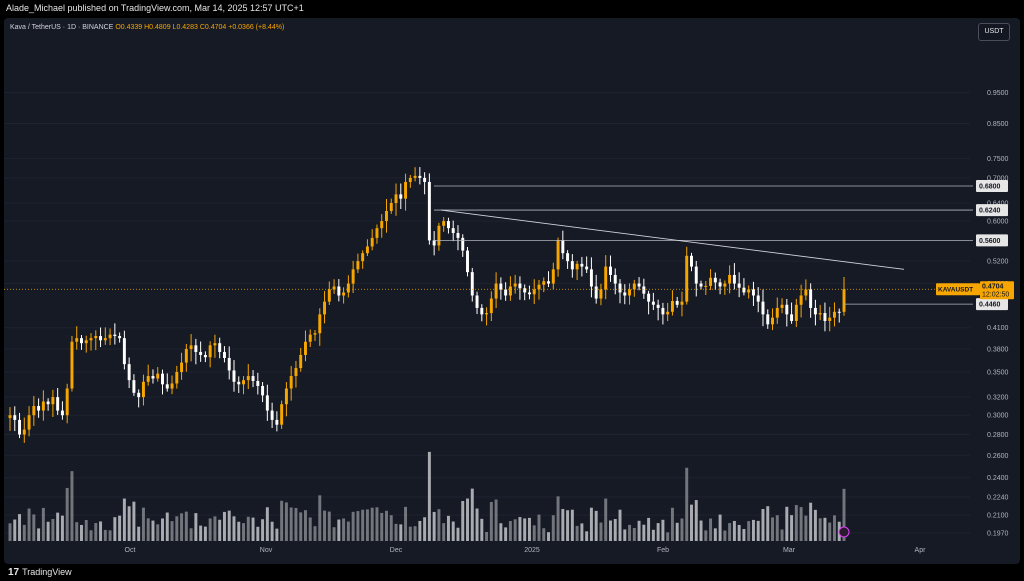 The width and height of the screenshot is (1024, 581). Describe the element at coordinates (998, 534) in the screenshot. I see `price-tick-label: 0.1970` at that location.